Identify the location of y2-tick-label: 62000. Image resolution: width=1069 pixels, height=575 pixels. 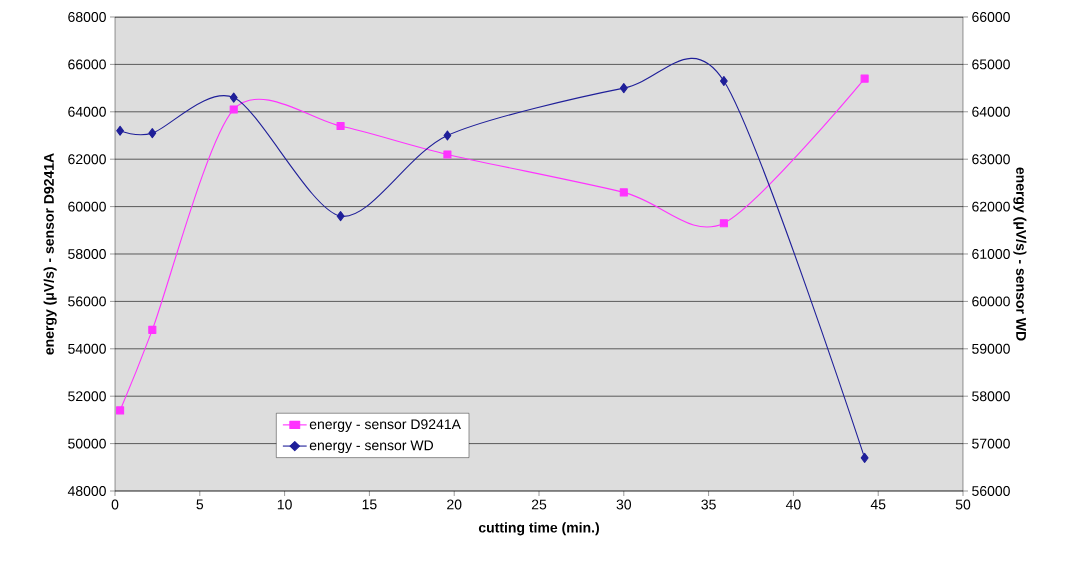
(991, 206).